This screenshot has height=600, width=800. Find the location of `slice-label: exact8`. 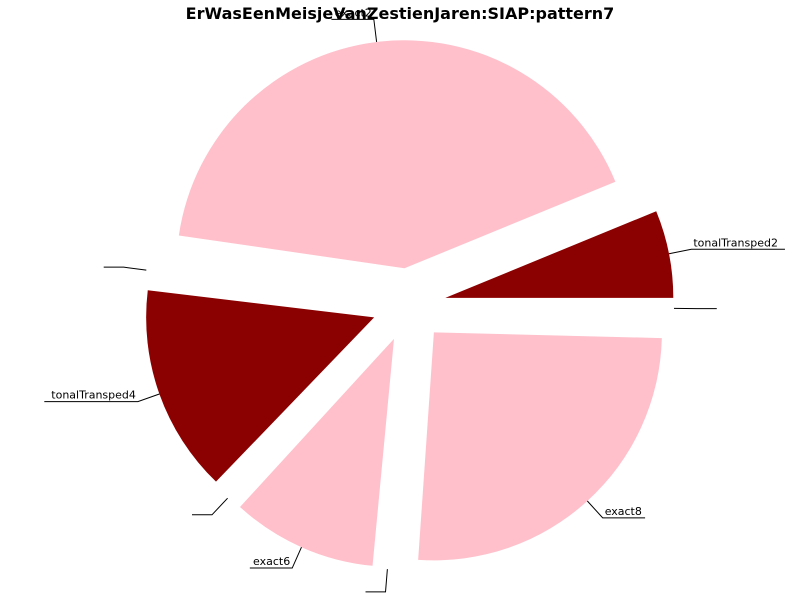

slice-label: exact8 is located at coordinates (623, 511).